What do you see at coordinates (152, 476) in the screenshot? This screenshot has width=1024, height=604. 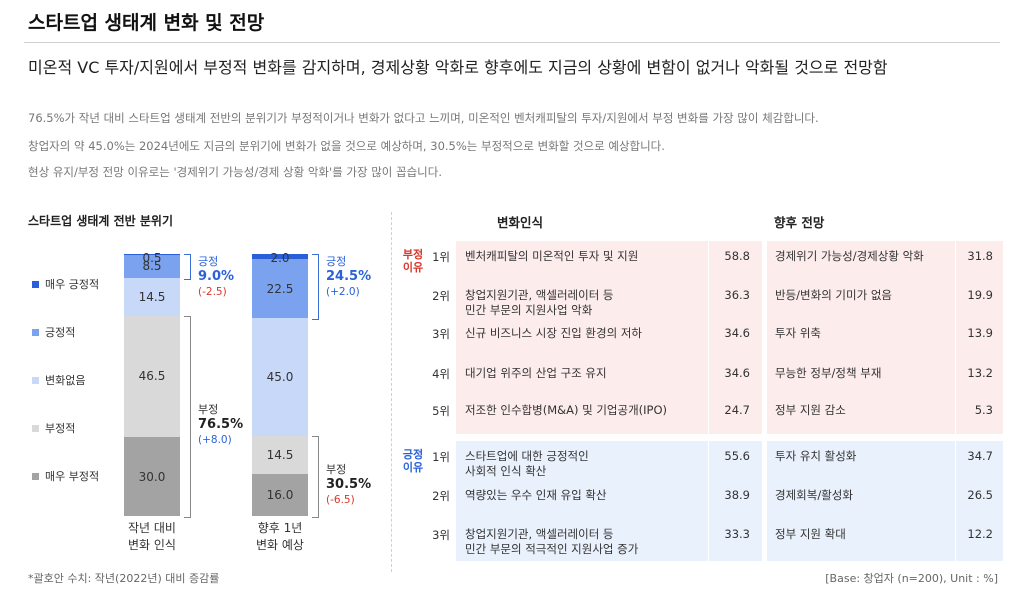 I see `very-negative-segment` at bounding box center [152, 476].